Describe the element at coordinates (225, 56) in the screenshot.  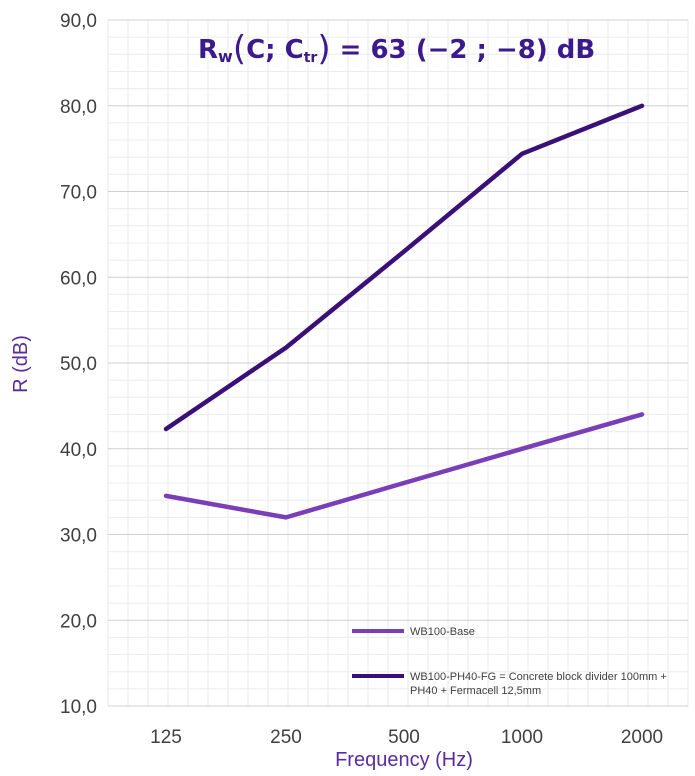
I see `title-r-sub: w` at that location.